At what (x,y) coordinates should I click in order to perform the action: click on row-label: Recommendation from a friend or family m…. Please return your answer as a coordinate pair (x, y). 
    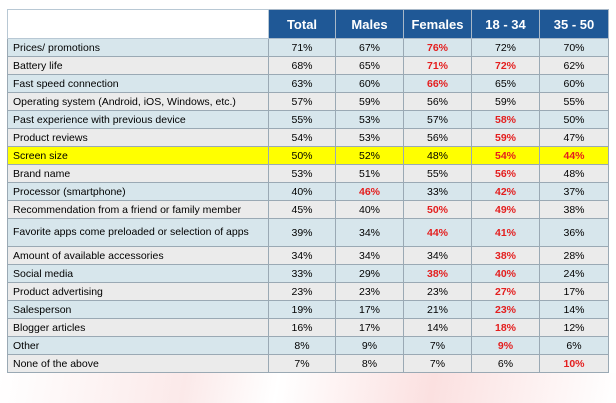
    Looking at the image, I should click on (138, 209).